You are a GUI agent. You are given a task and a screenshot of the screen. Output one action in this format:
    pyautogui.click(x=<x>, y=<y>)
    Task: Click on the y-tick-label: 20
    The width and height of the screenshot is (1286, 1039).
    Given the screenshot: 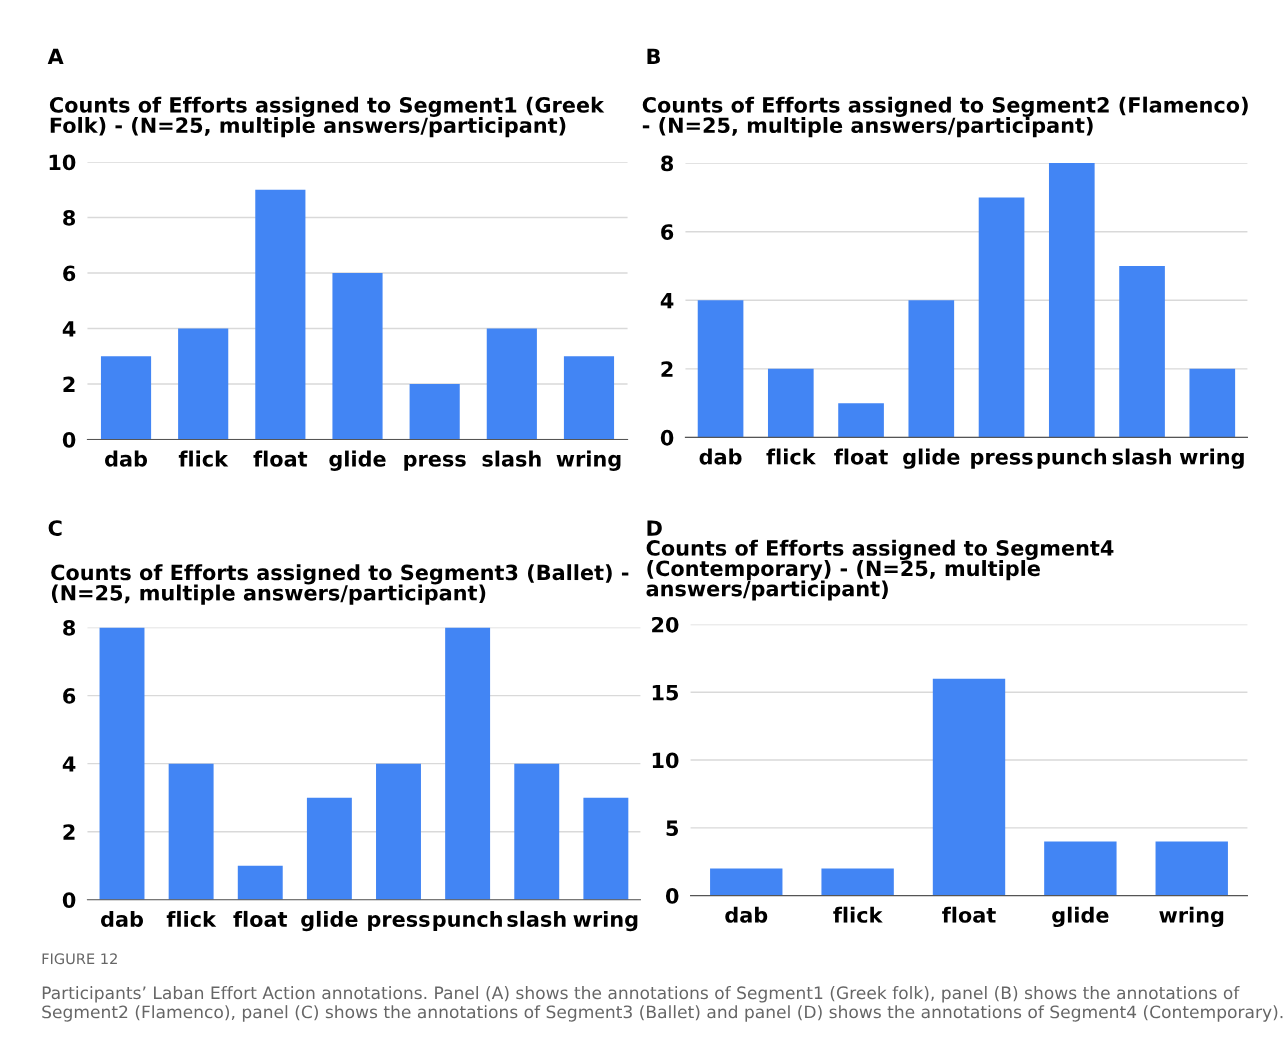 What is the action you would take?
    pyautogui.click(x=665, y=624)
    